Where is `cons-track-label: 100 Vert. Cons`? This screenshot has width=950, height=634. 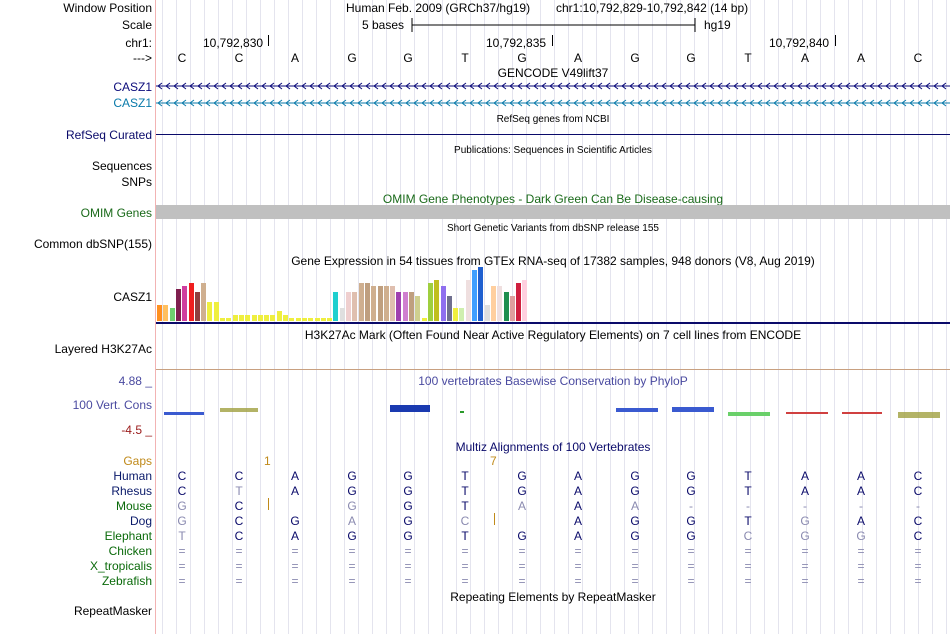 cons-track-label: 100 Vert. Cons is located at coordinates (112, 405).